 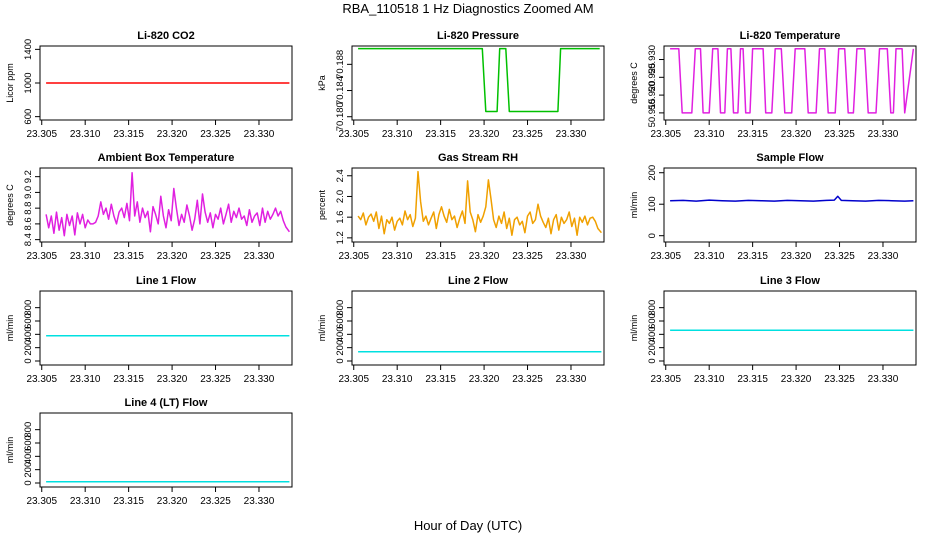 I want to click on figure-xlabel: Hour of Day (UTC), so click(x=468, y=525).